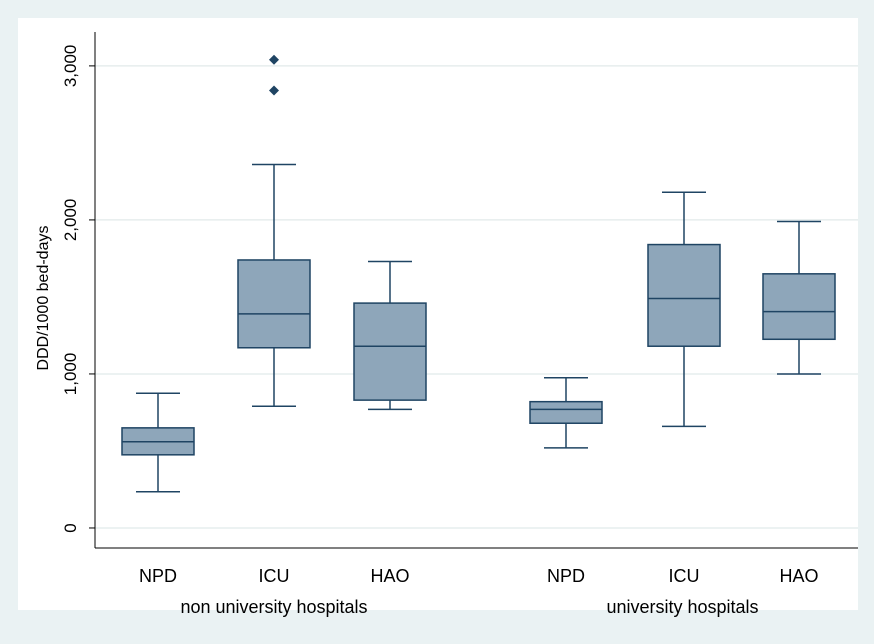 This screenshot has height=644, width=874. Describe the element at coordinates (70, 374) in the screenshot. I see `y-tick-label: 1,000` at that location.